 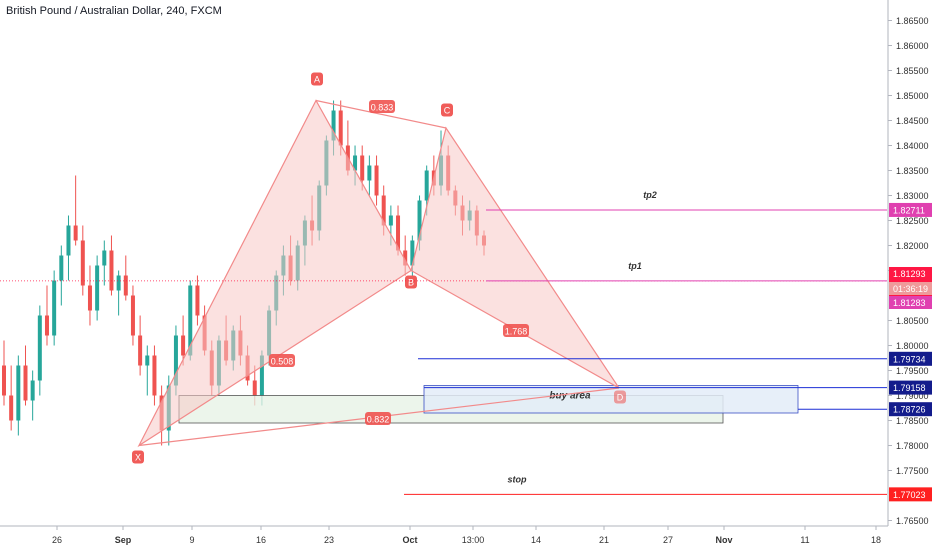 I want to click on price-tick-label: 1.78000, so click(x=912, y=446).